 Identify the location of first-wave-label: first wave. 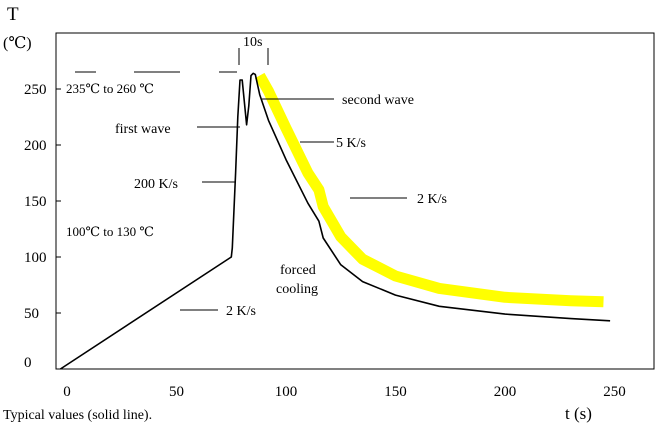
(143, 129).